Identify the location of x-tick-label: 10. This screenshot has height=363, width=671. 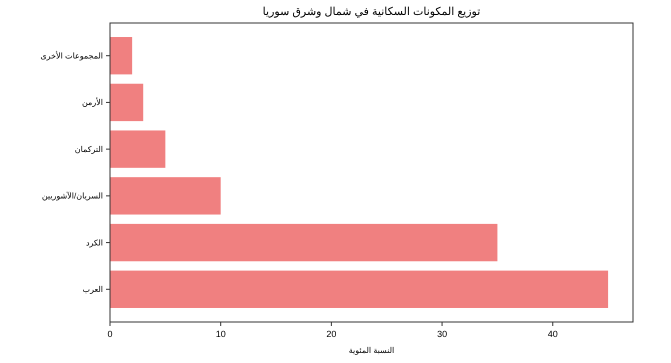
(221, 334).